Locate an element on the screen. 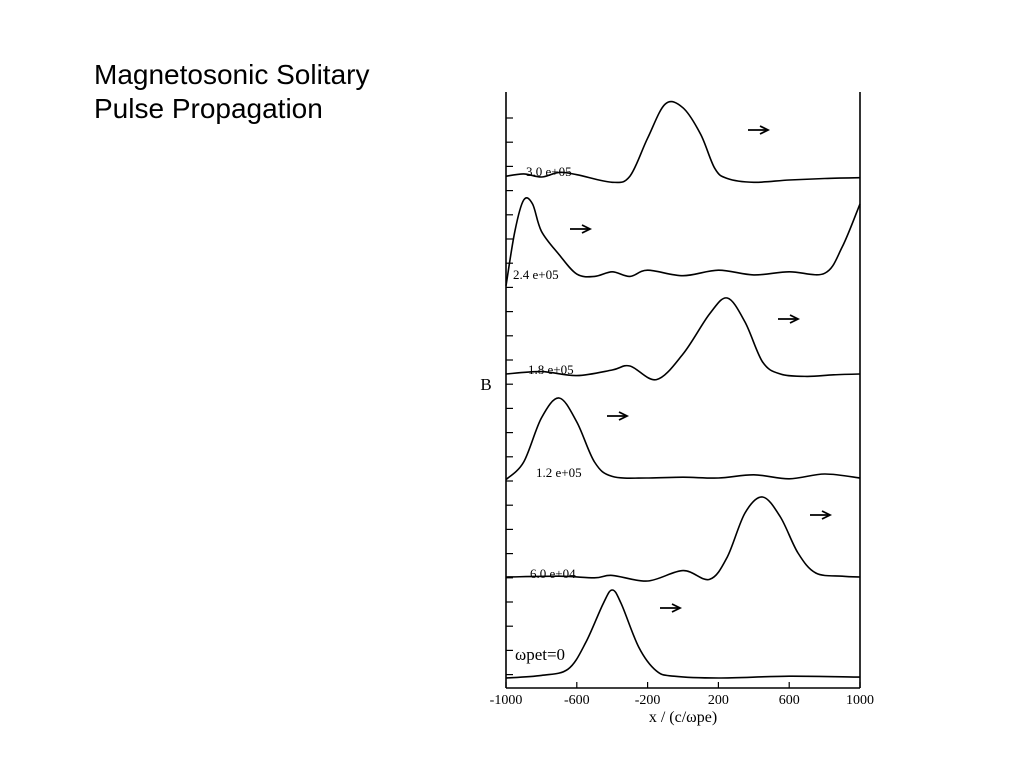 Image resolution: width=1024 pixels, height=768 pixels. x-tick-label: -600 is located at coordinates (577, 700).